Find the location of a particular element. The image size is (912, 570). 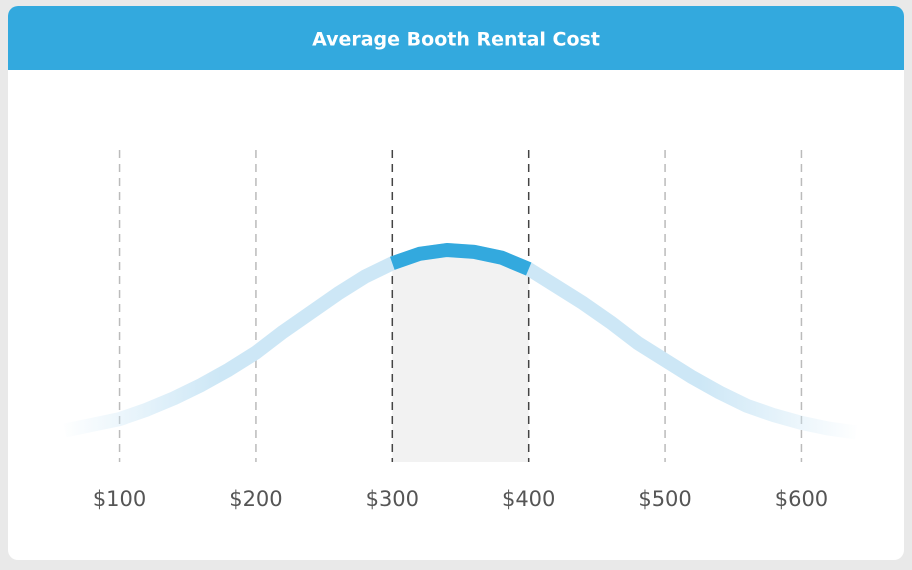

x-tick-label: $100 is located at coordinates (119, 499).